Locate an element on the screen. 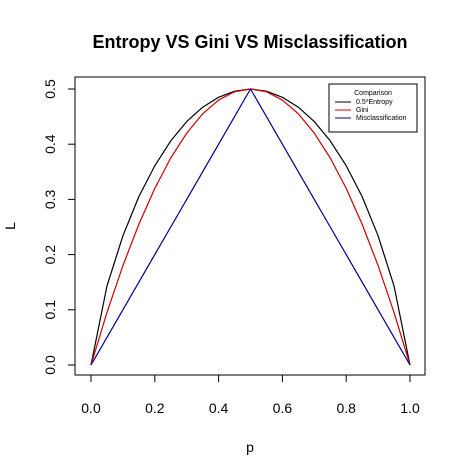 This screenshot has width=465, height=475. legend-label: Misclassification is located at coordinates (381, 118).